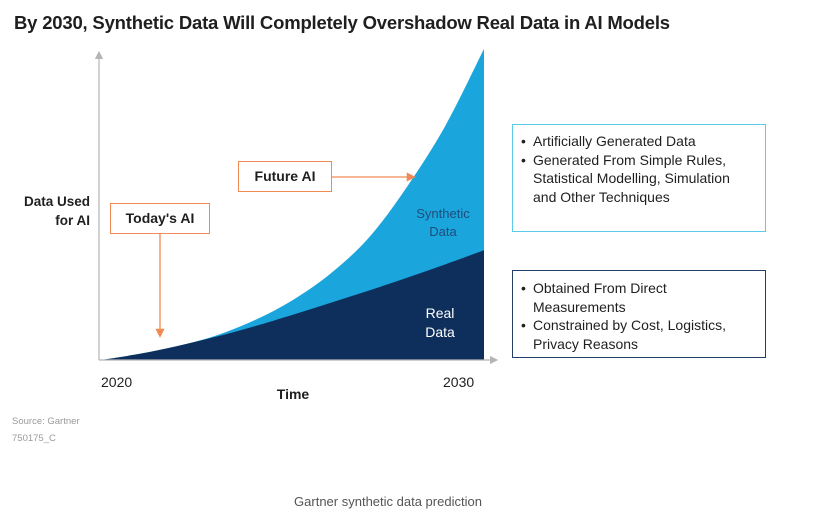 The width and height of the screenshot is (828, 514). Describe the element at coordinates (440, 313) in the screenshot. I see `real-data-label-line-1: Real` at that location.